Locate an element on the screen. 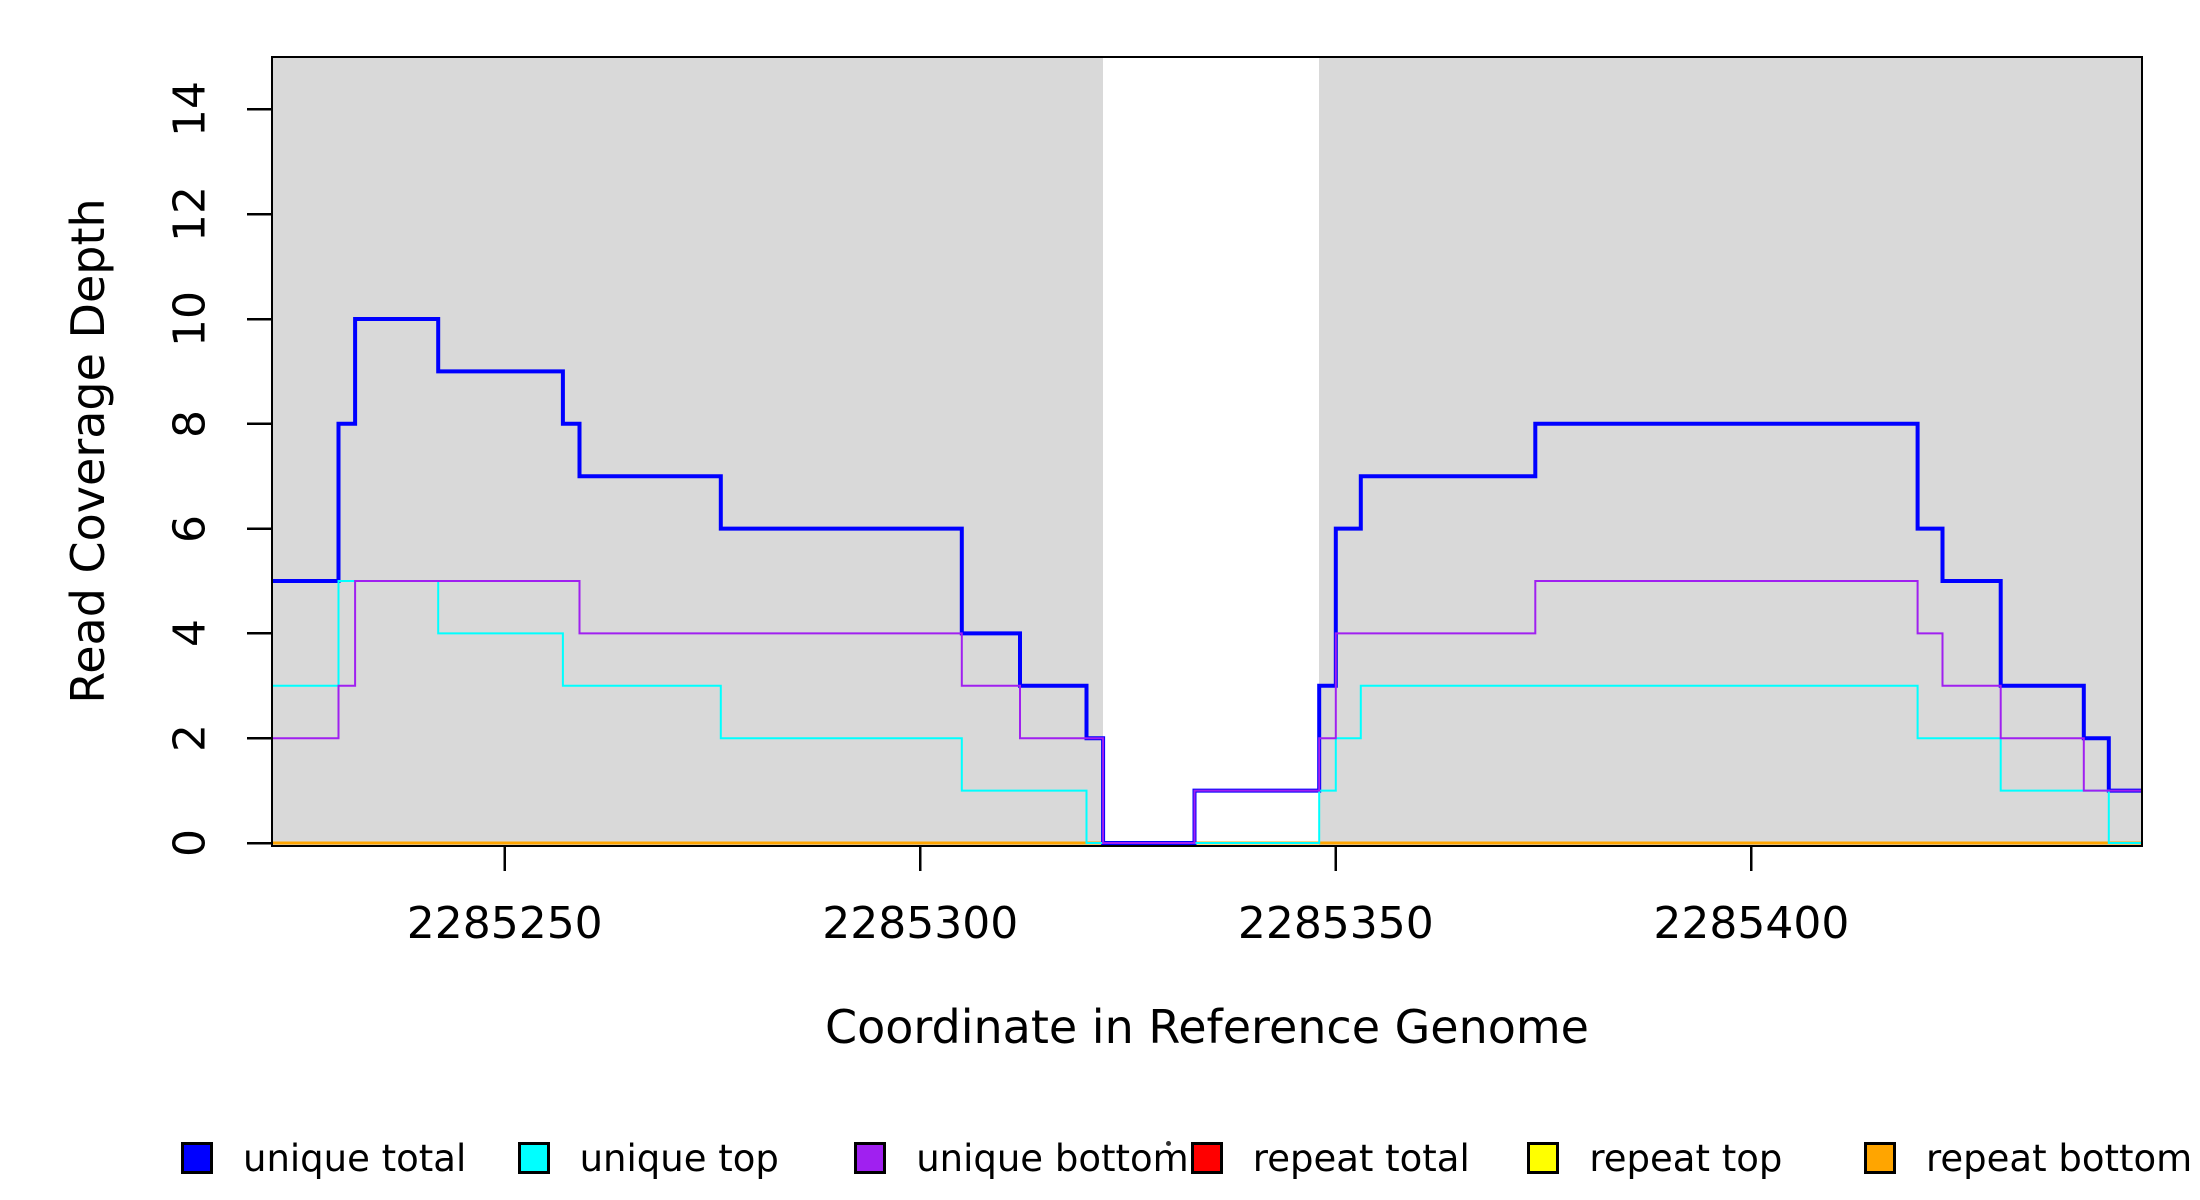 This screenshot has height=1200, width=2200. legend-label-repeat-top: repeat top is located at coordinates (1686, 1158).